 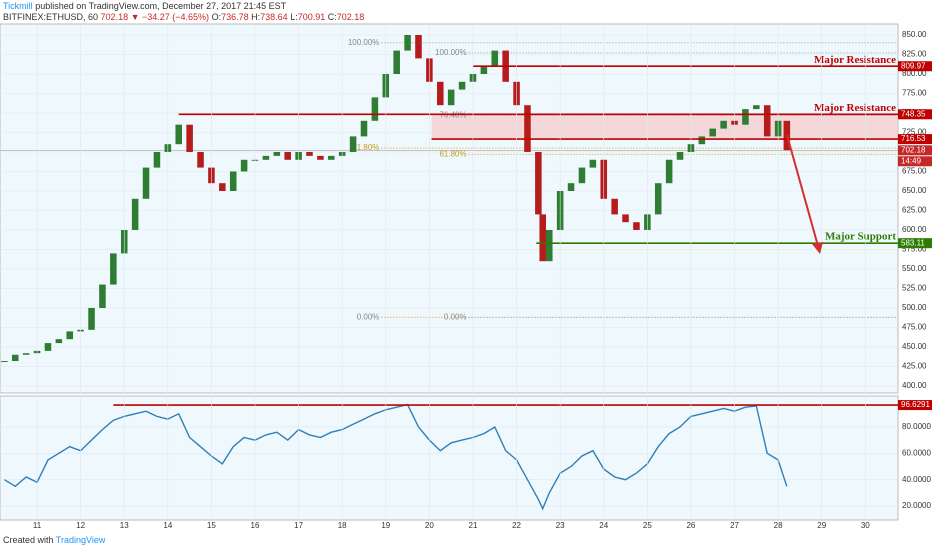 What do you see at coordinates (28, 540) in the screenshot?
I see `created: Created with` at bounding box center [28, 540].